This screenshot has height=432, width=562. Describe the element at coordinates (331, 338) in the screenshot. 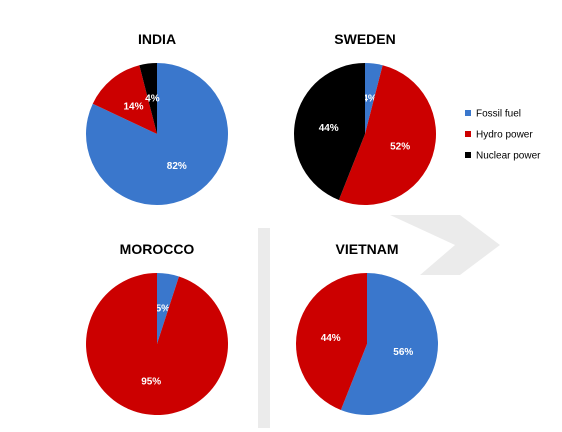

I see `slice-label-hydro-power: 44%` at that location.